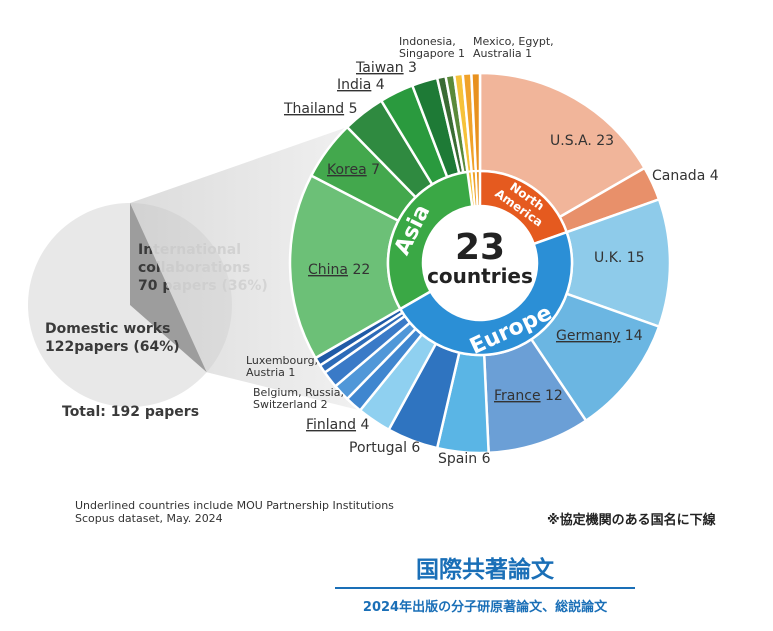 The height and width of the screenshot is (631, 773). What do you see at coordinates (112, 338) in the screenshot?
I see `label-domestic: Domestic works 122papers (64%)` at bounding box center [112, 338].